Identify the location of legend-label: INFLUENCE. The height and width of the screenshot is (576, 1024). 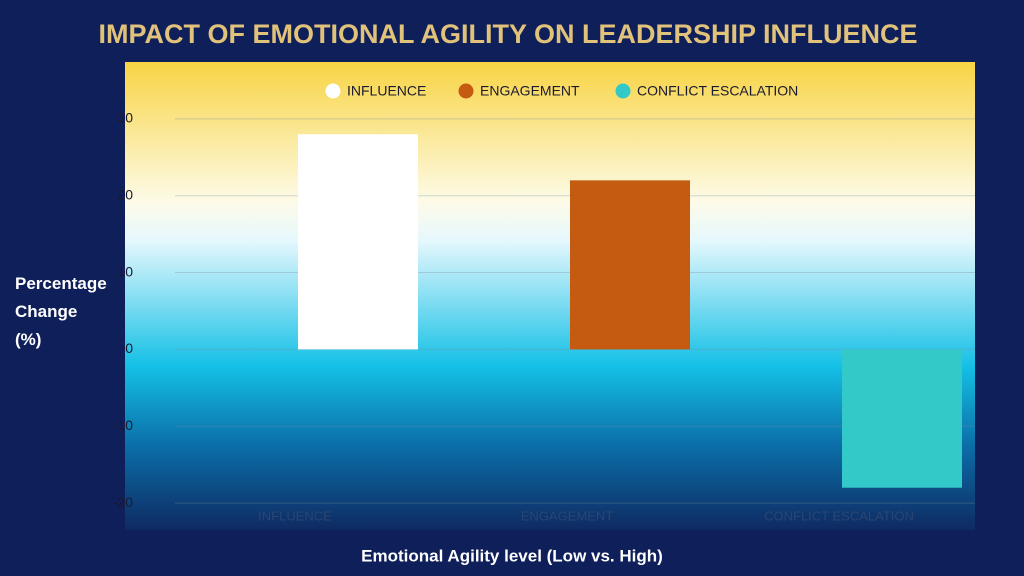
(386, 91).